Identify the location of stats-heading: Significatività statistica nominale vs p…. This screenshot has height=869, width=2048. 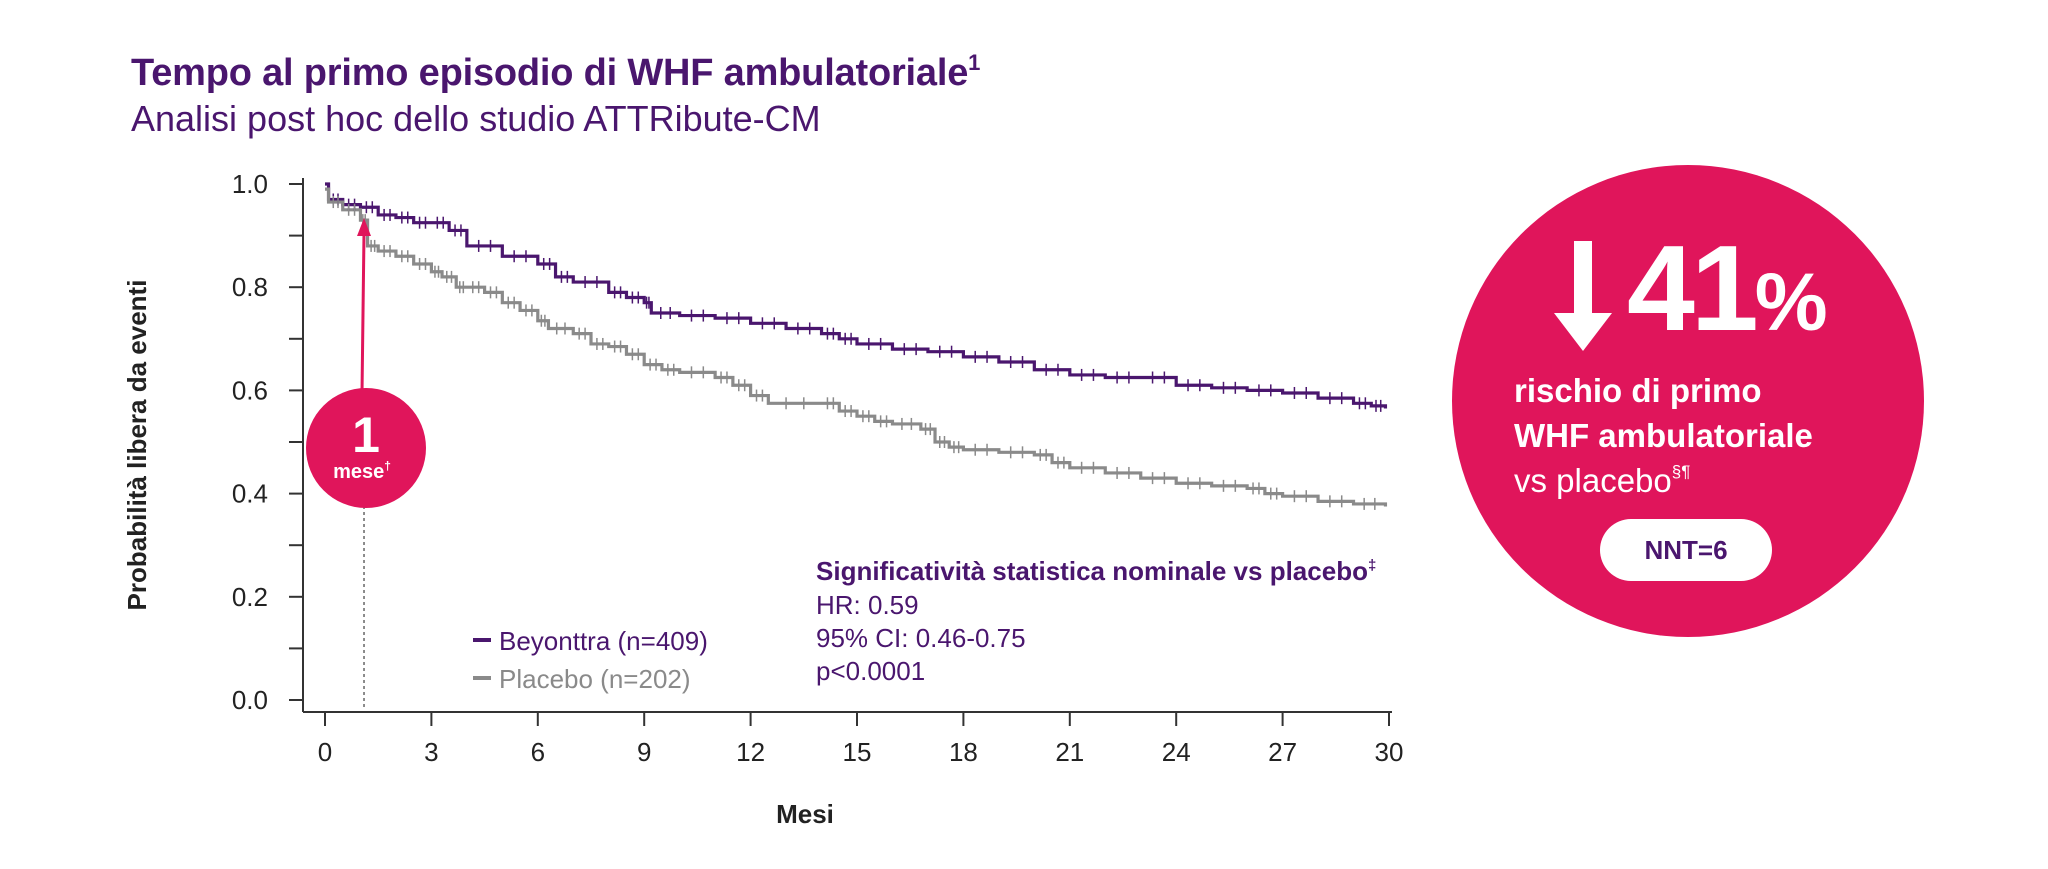
(1096, 571).